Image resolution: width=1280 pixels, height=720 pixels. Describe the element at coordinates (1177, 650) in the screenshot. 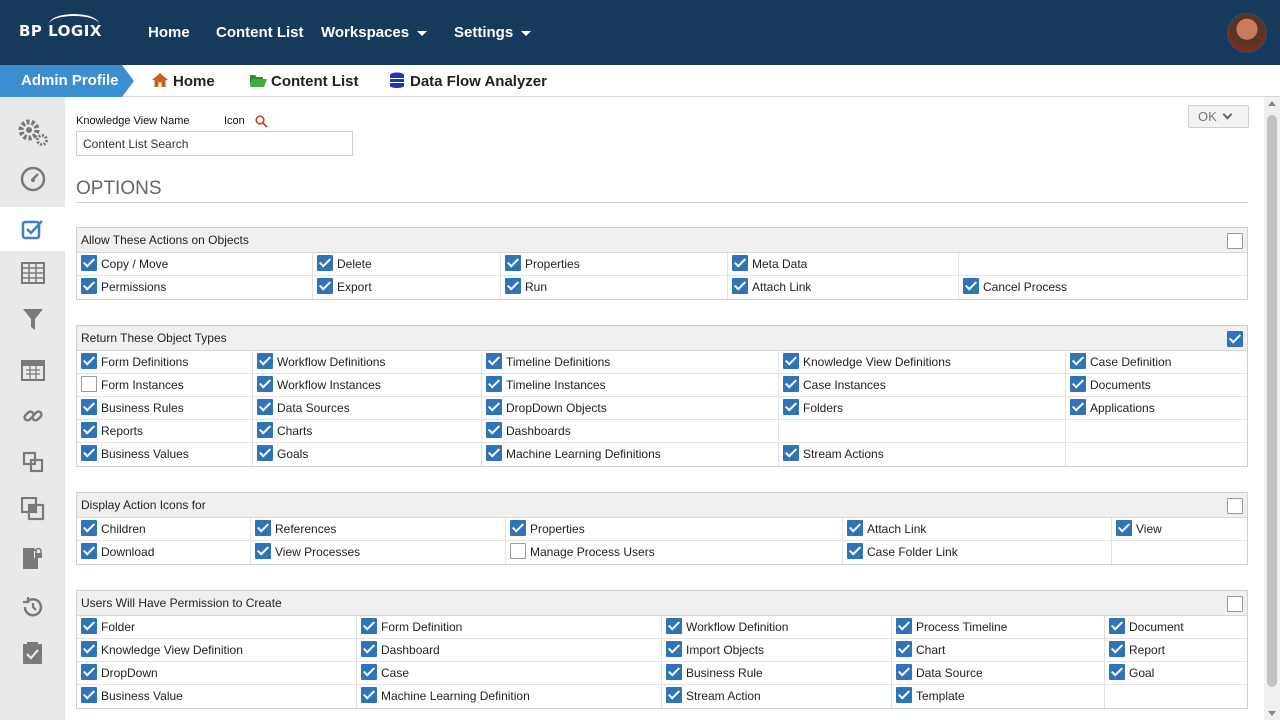

I see `option-cell: Report` at that location.